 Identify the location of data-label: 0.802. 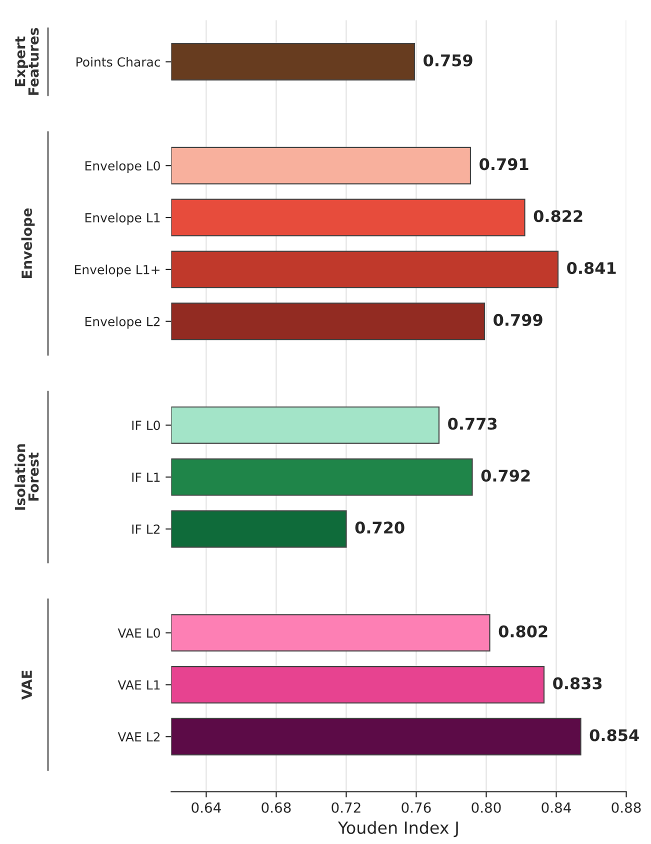
(523, 631).